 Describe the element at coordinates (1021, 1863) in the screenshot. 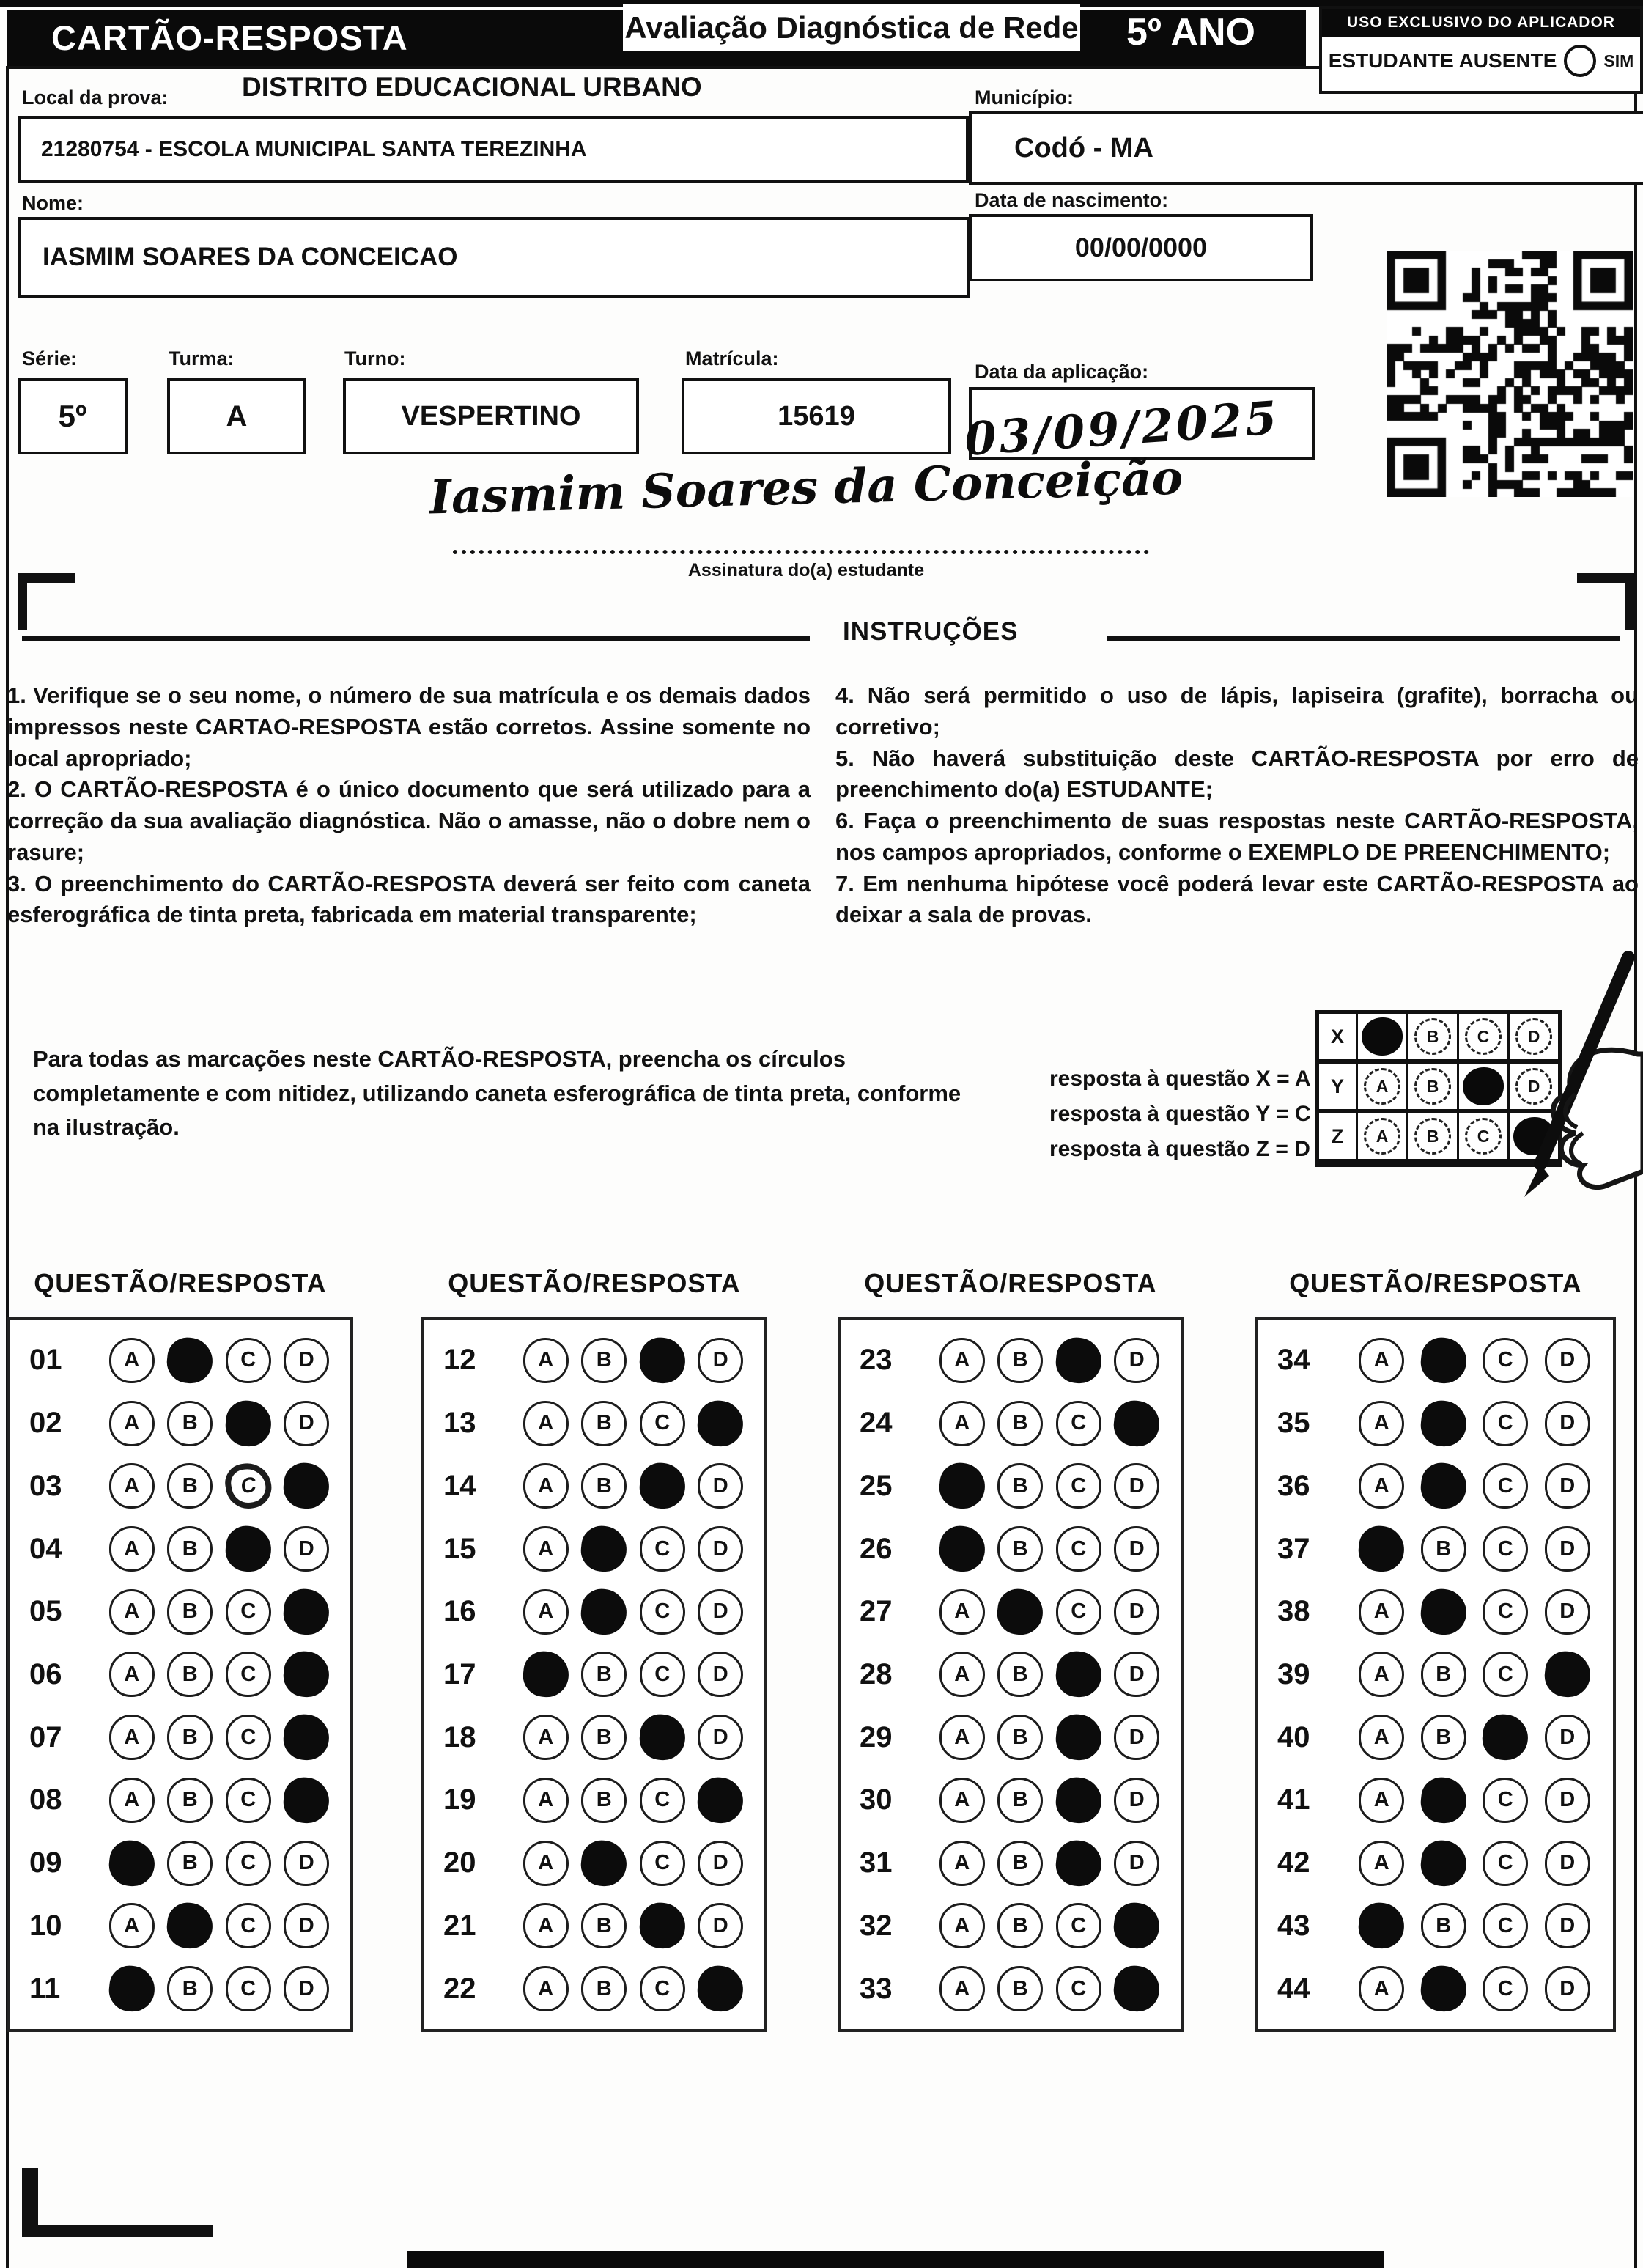

I see `bubble-q31-B: B` at that location.